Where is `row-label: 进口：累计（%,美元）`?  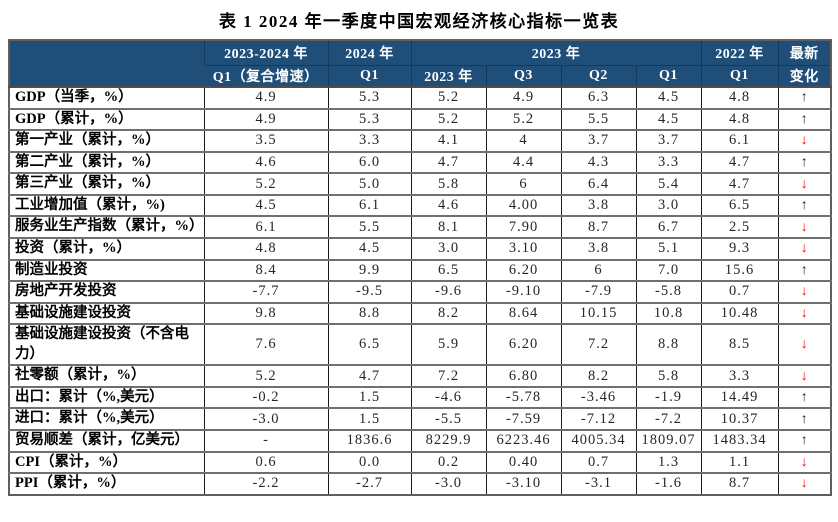 row-label: 进口：累计（%,美元） is located at coordinates (106, 418).